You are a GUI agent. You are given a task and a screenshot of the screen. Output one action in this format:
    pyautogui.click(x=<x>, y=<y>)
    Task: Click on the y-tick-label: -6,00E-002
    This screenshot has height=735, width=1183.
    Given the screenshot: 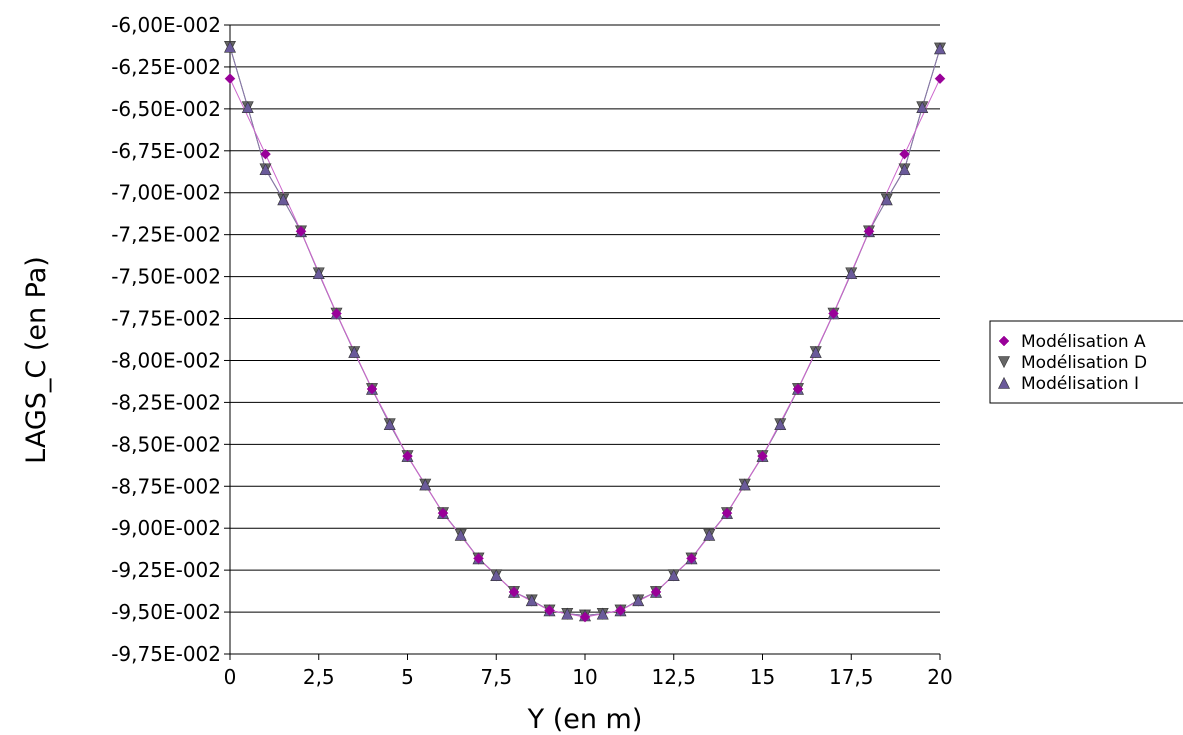 What is the action you would take?
    pyautogui.click(x=166, y=25)
    